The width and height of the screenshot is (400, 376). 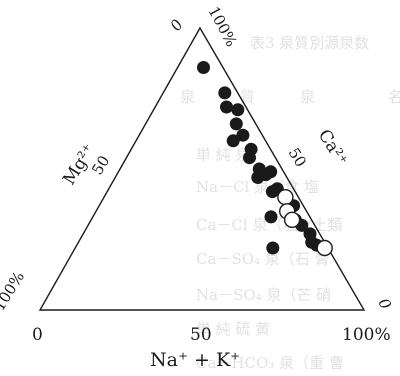 What do you see at coordinates (177, 25) in the screenshot?
I see `apex-top-zero: 0` at bounding box center [177, 25].